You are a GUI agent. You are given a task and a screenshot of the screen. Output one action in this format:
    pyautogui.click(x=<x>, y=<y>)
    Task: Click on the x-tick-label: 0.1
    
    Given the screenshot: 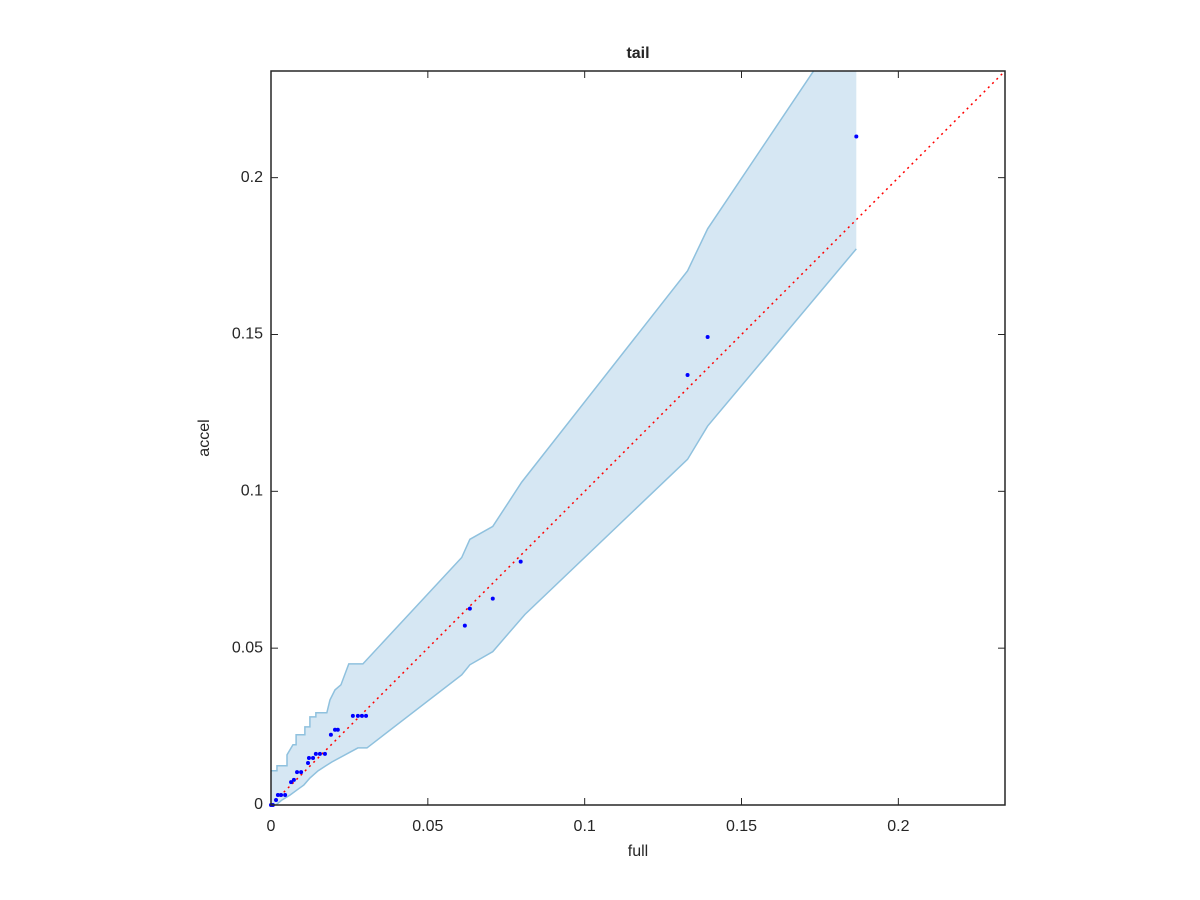 What is the action you would take?
    pyautogui.click(x=585, y=826)
    